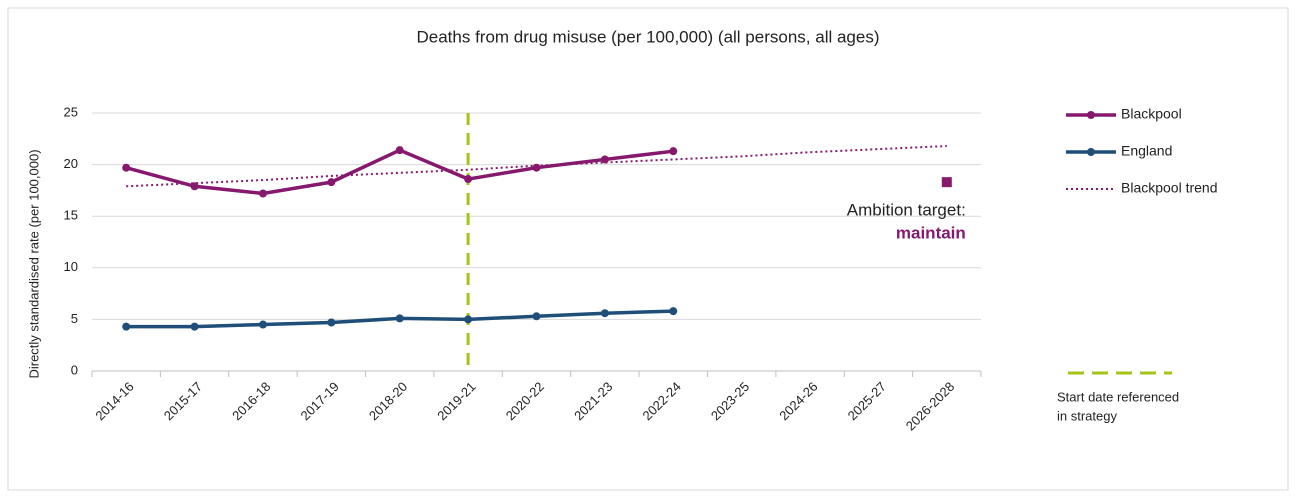 The width and height of the screenshot is (1296, 502). What do you see at coordinates (946, 182) in the screenshot?
I see `target-marker` at bounding box center [946, 182].